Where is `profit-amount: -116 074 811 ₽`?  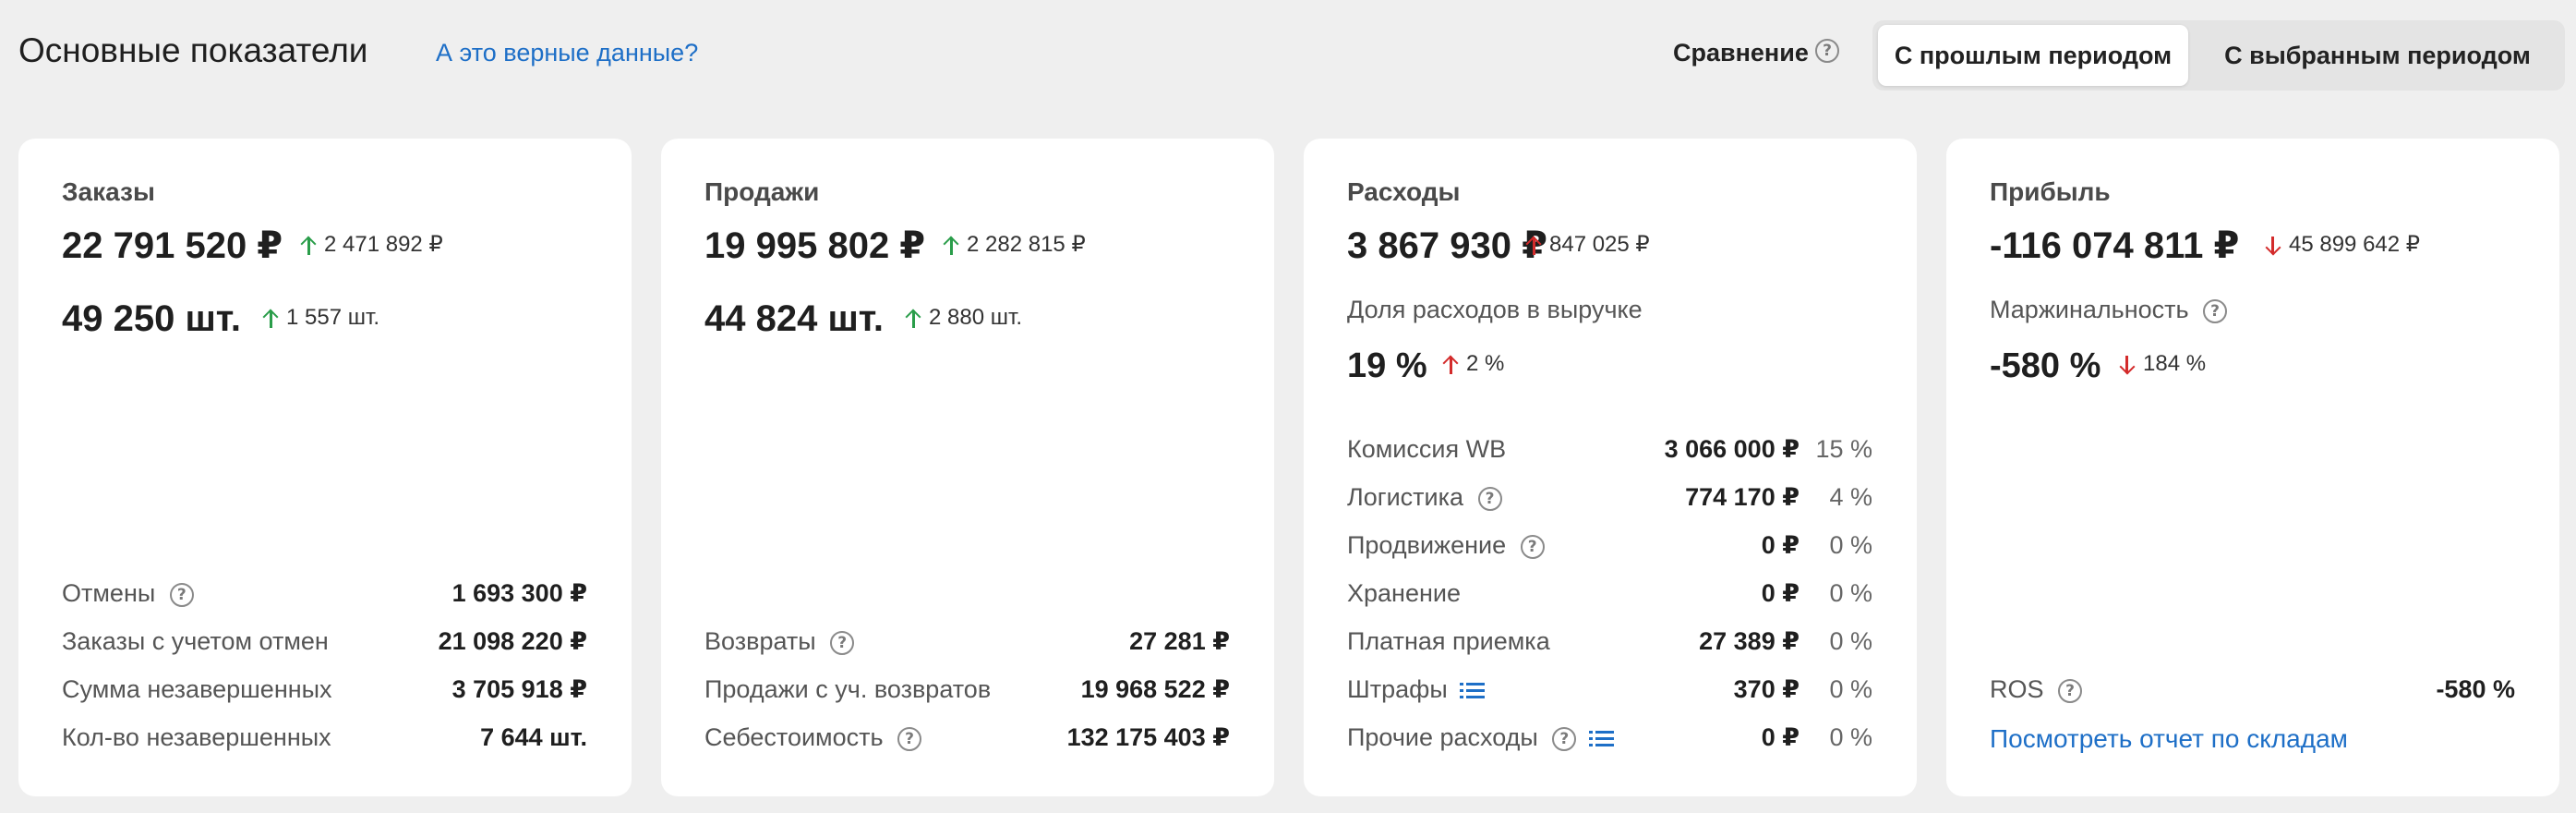
profit-amount: -116 074 811 ₽ is located at coordinates (2115, 245).